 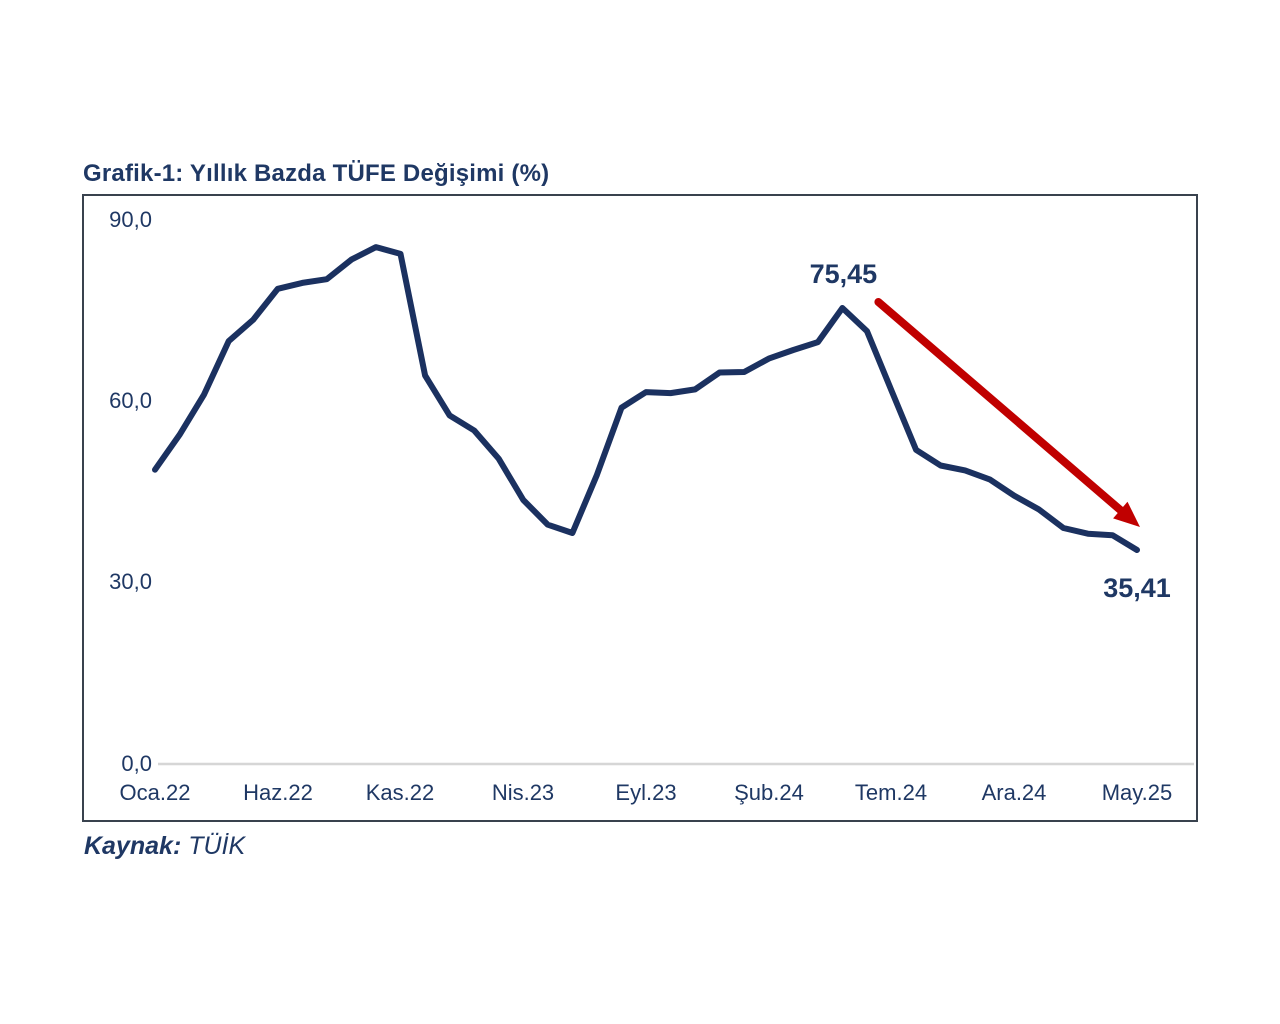 What do you see at coordinates (136, 763) in the screenshot?
I see `y-axis-tick-0: 0,0` at bounding box center [136, 763].